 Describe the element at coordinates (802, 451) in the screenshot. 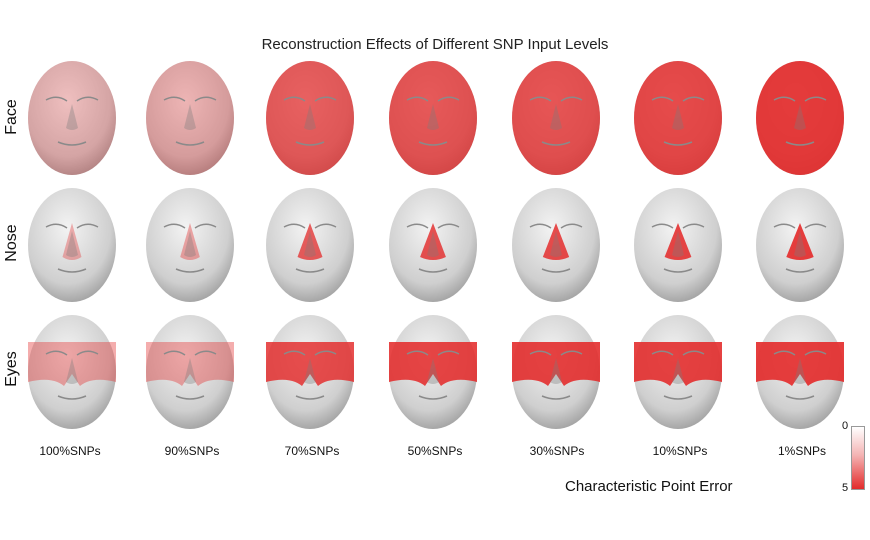

I see `col-label-6: 1%SNPs` at that location.